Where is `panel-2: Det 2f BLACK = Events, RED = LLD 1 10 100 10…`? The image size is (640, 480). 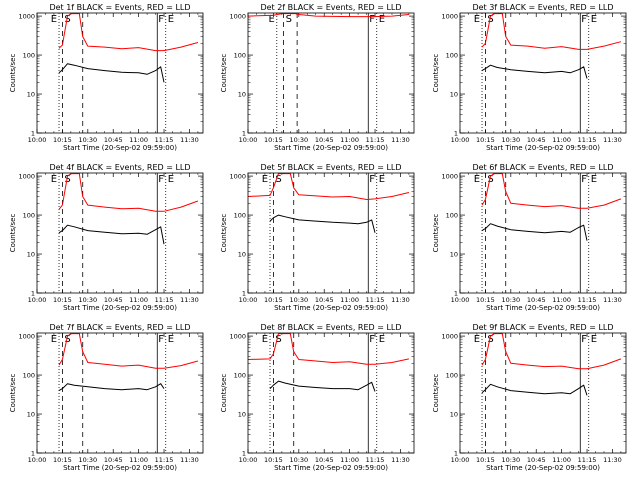
panel-2: Det 2f BLACK = Events, RED = LLD 1 10 100 10… is located at coordinates (317, 77).